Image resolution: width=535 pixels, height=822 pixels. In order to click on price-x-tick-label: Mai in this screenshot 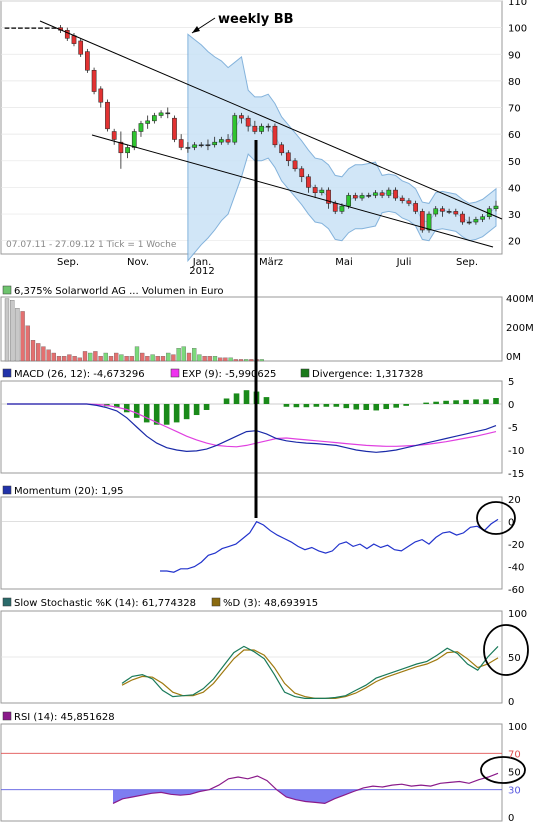, I will do `click(344, 262)`.